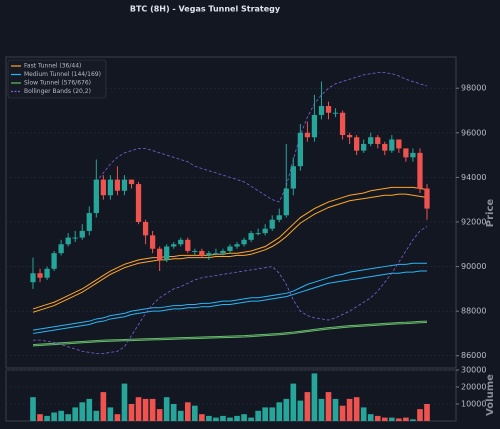  I want to click on legend-label: Slow Tunnel (576/676), so click(57, 83).